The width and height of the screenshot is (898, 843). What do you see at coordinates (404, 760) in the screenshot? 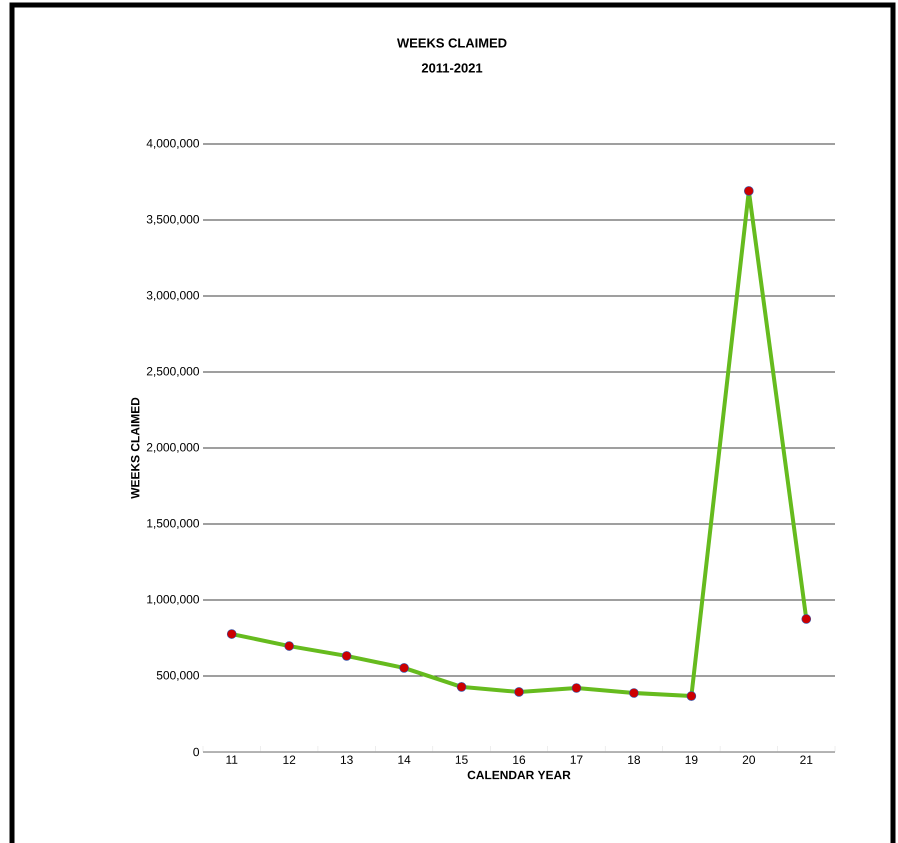
I see `x-tick-label: 14` at bounding box center [404, 760].